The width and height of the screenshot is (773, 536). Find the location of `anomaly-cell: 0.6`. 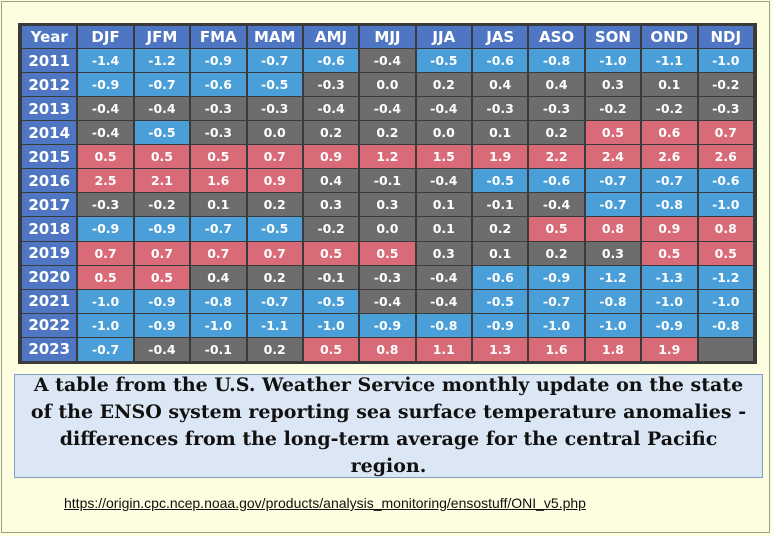

anomaly-cell: 0.6 is located at coordinates (669, 133).